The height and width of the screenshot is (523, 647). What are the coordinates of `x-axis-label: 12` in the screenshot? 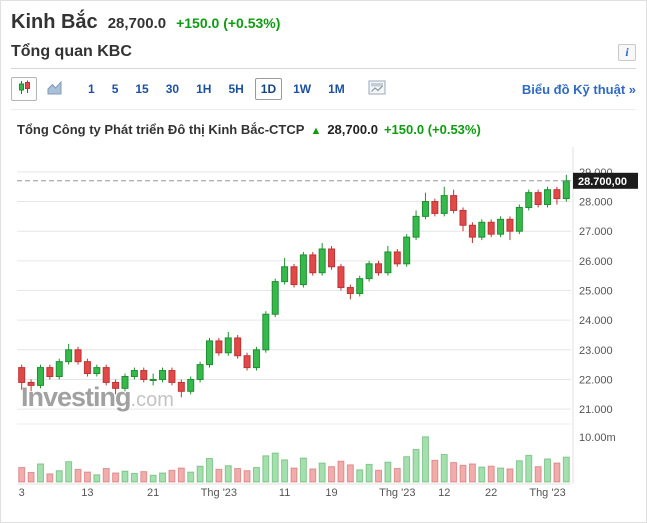 It's located at (444, 493).